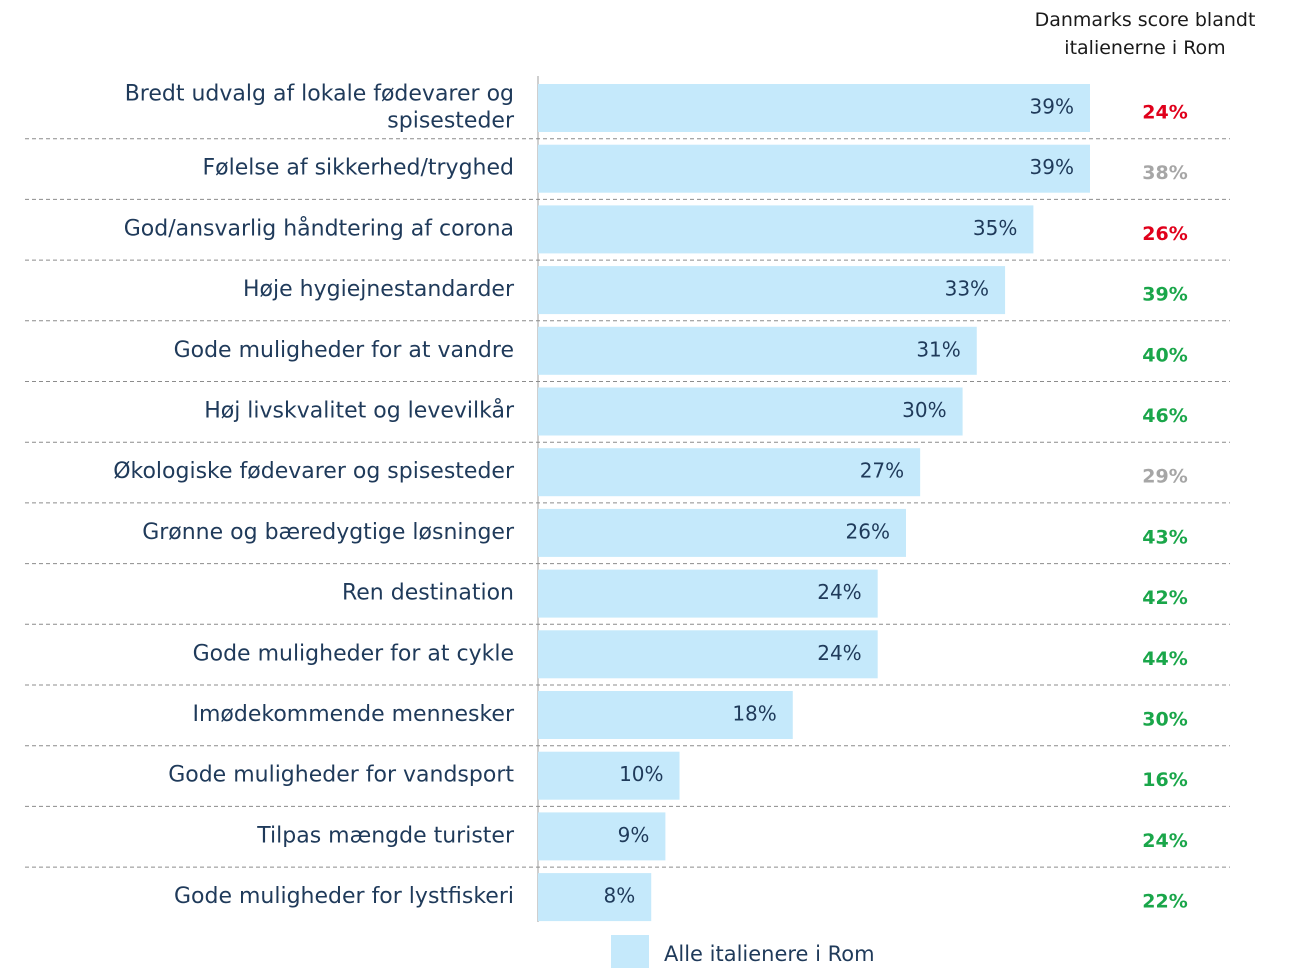 The width and height of the screenshot is (1304, 968). Describe the element at coordinates (1145, 34) in the screenshot. I see `comparison-title: Danmarks score blandt italienerne i Rom` at that location.